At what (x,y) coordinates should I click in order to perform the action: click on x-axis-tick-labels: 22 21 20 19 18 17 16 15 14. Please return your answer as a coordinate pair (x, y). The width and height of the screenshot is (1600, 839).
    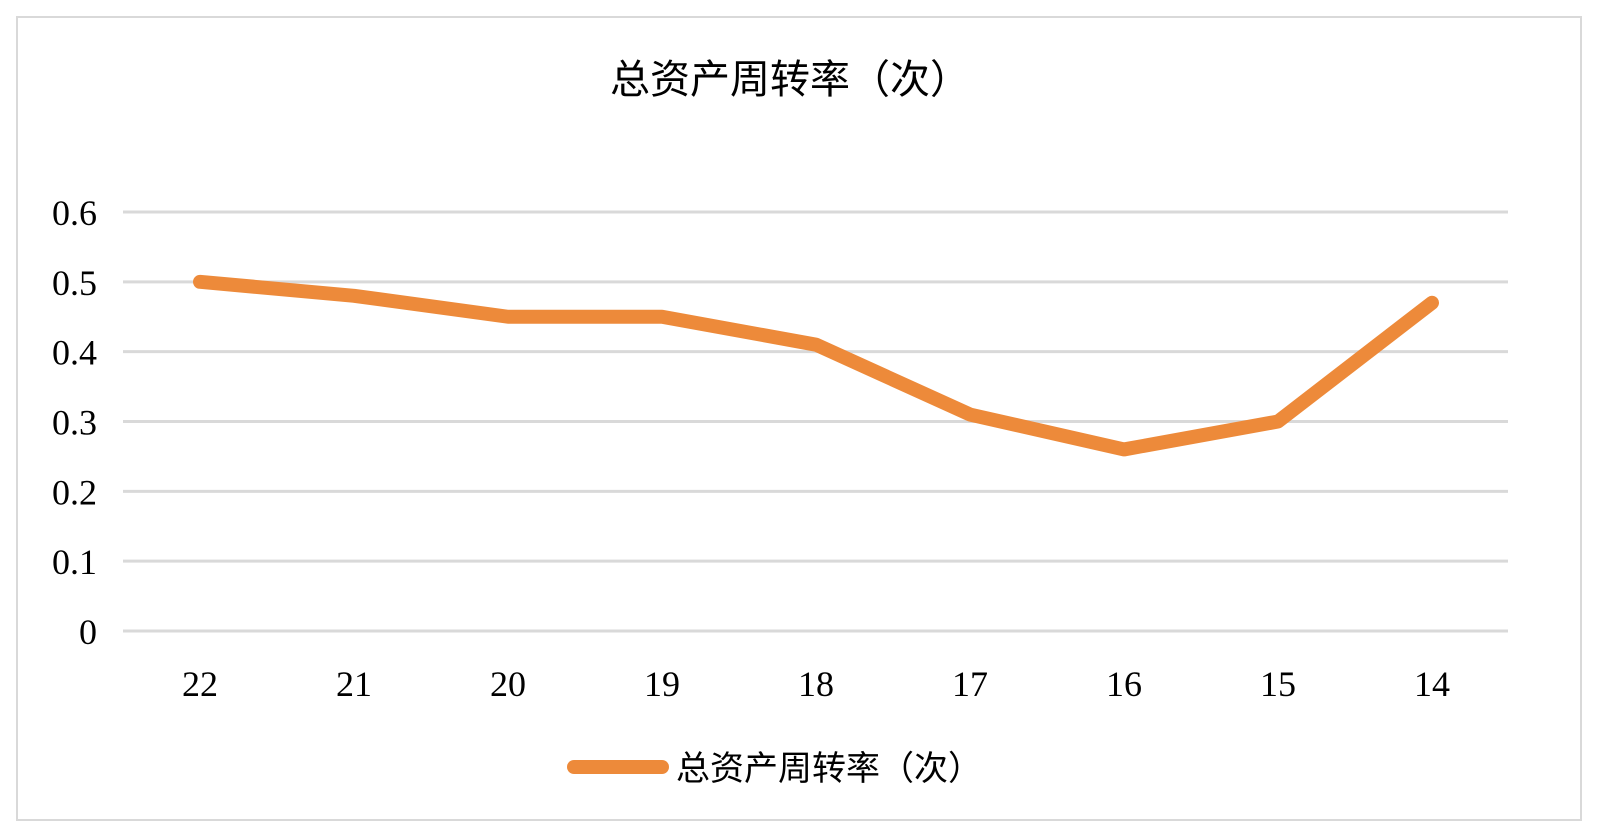
    Looking at the image, I should click on (816, 684).